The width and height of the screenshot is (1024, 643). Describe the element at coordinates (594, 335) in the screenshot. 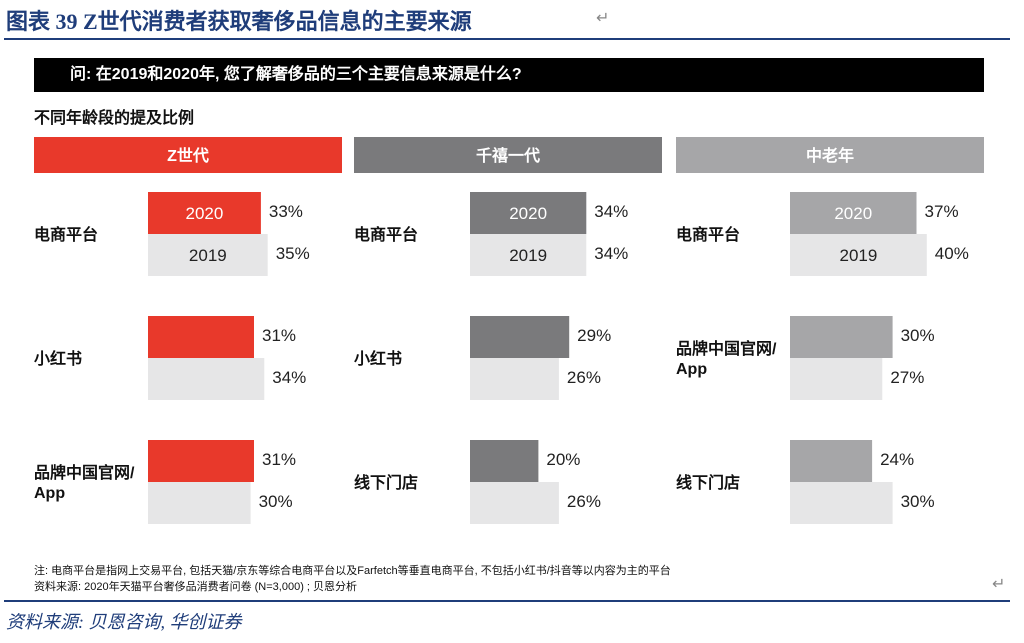

I see `data-label: 29%` at that location.